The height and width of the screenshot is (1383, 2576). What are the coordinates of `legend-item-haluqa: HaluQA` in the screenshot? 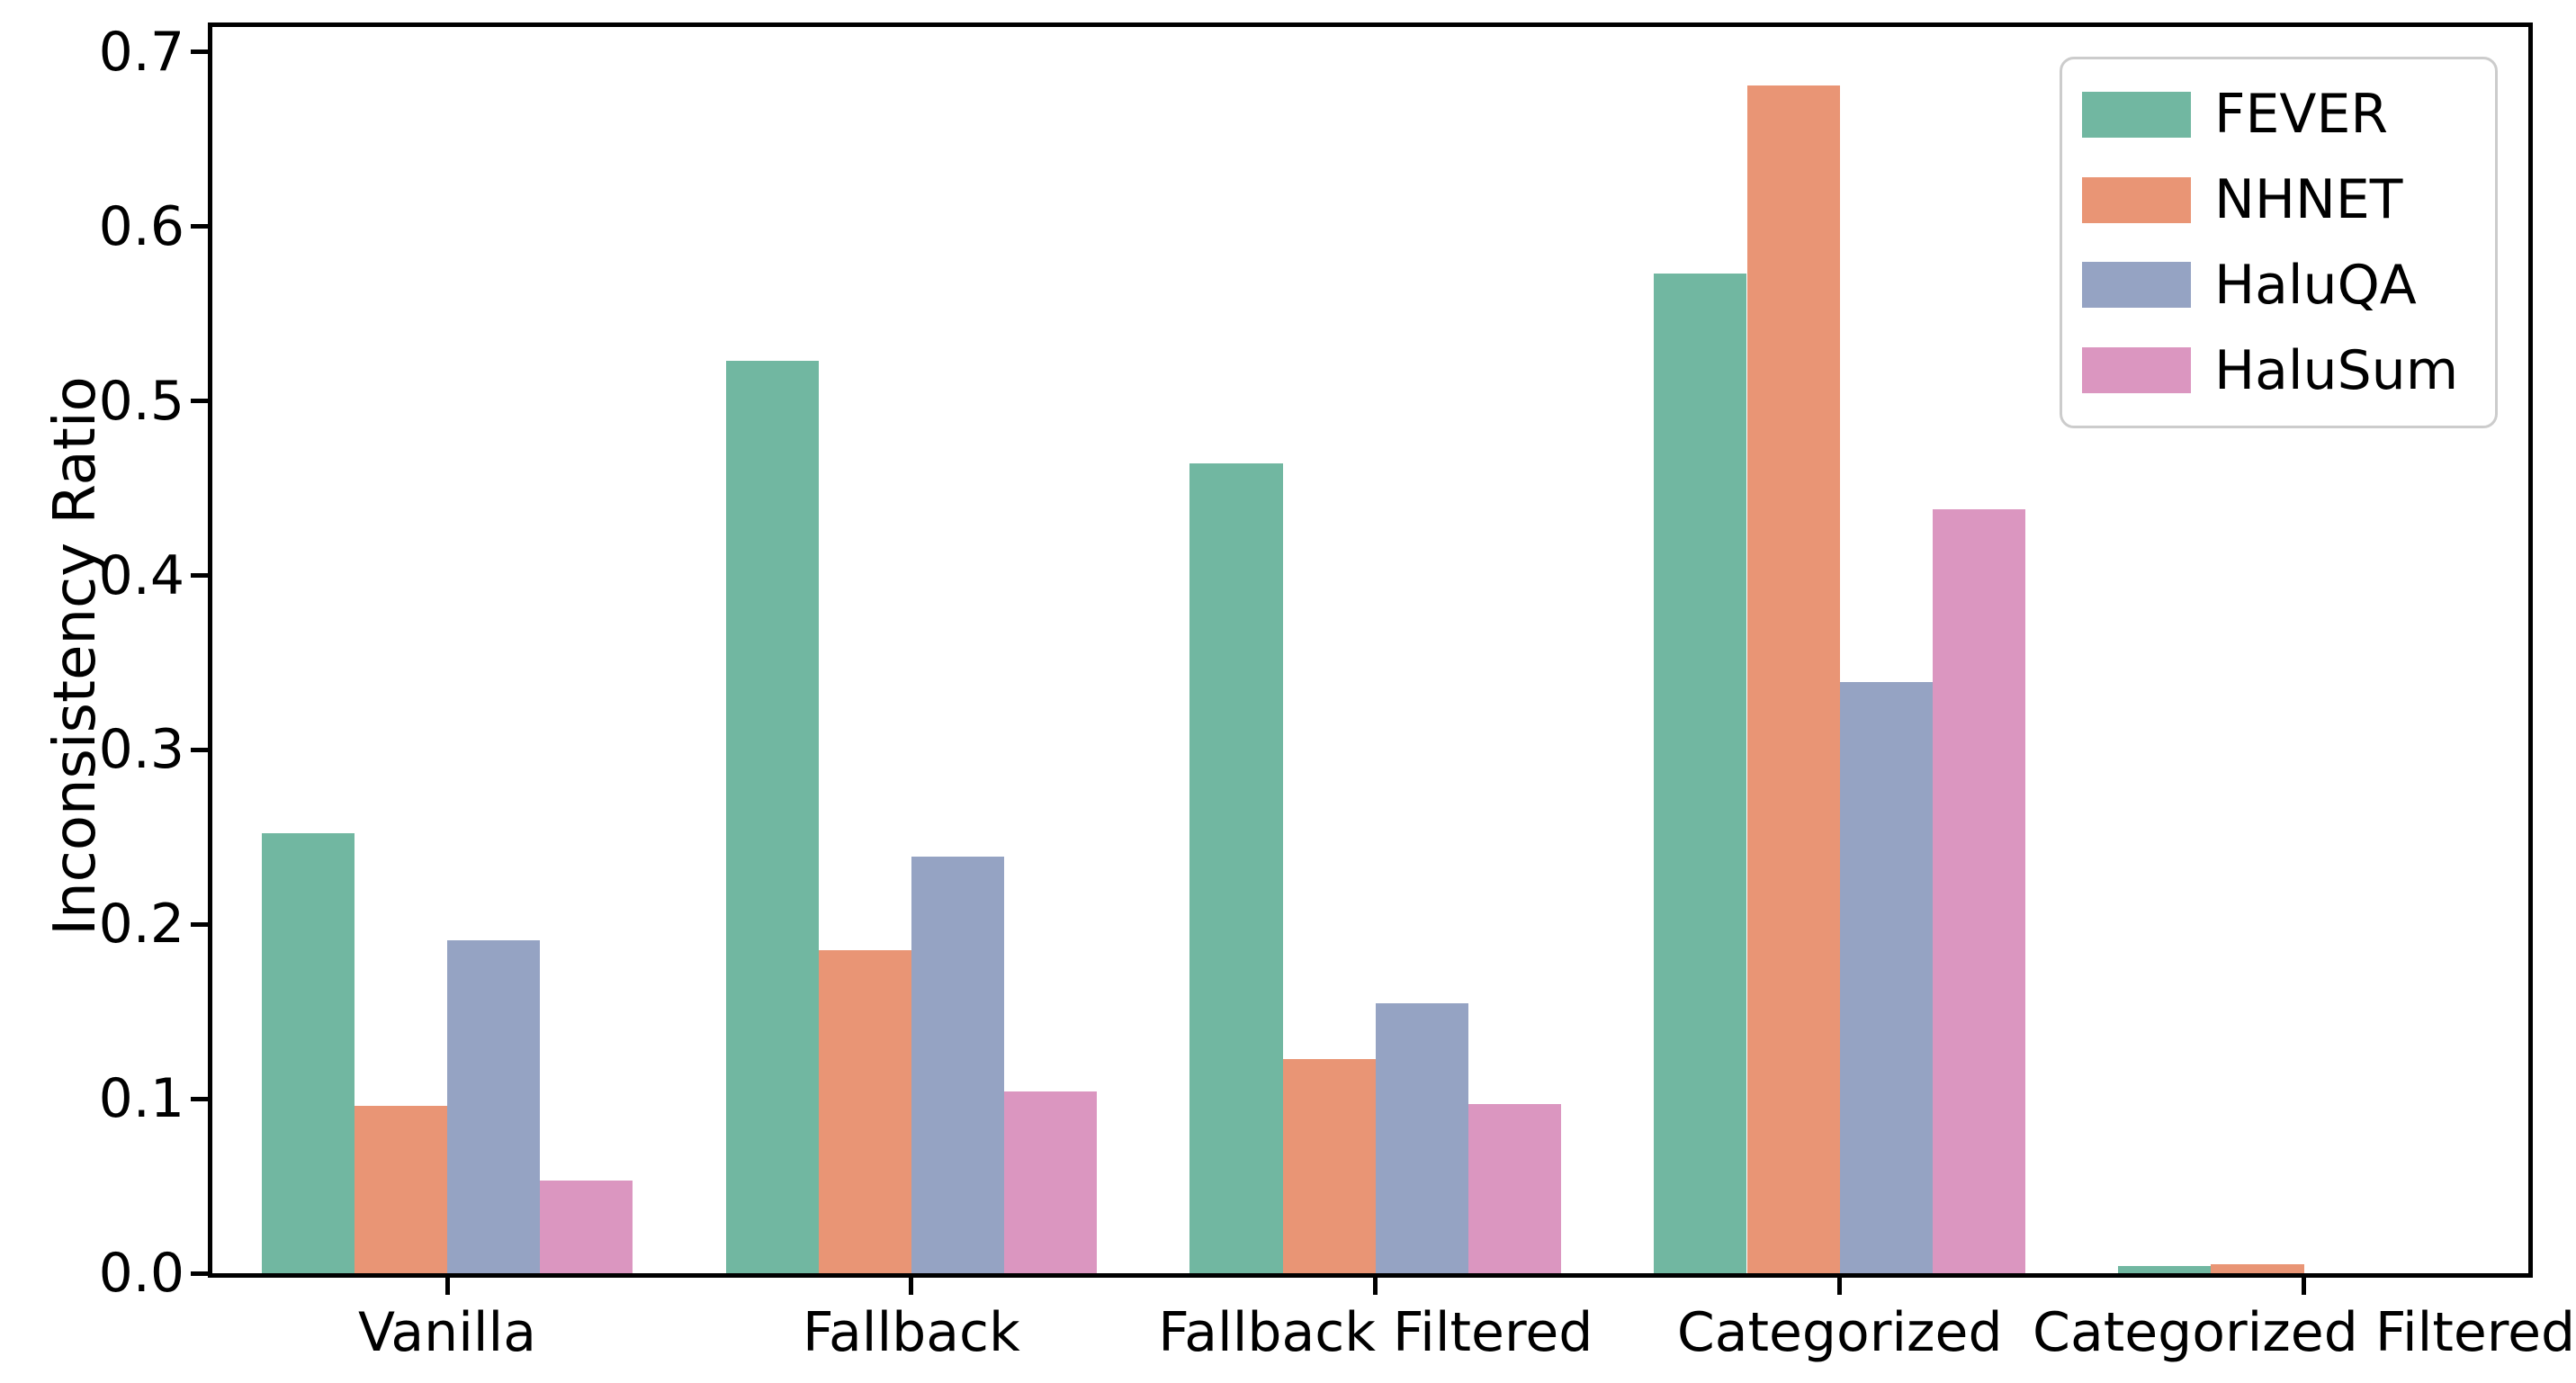 It's located at (2289, 285).